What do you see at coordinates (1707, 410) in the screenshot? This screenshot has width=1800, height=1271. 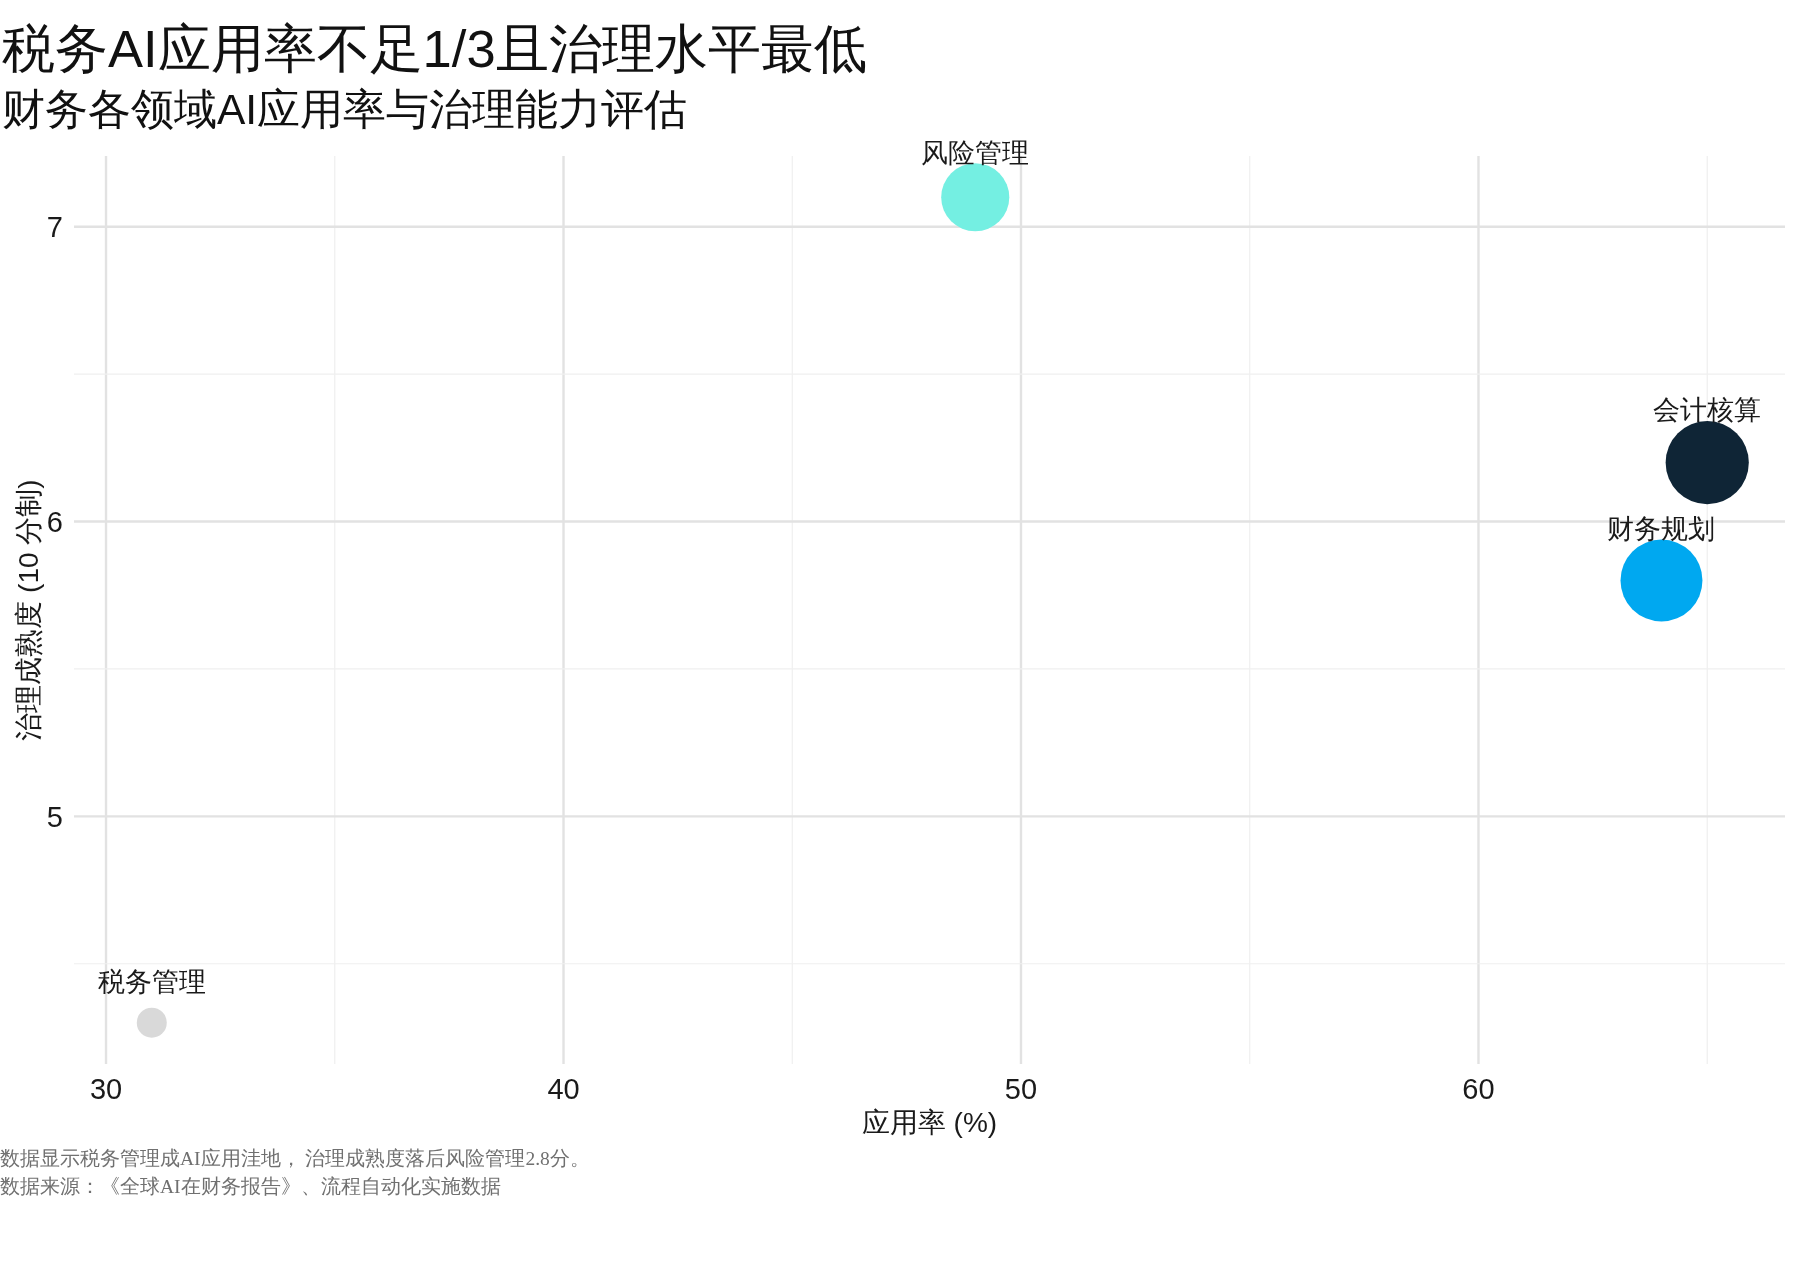 I see `series-name: 会计核算` at bounding box center [1707, 410].